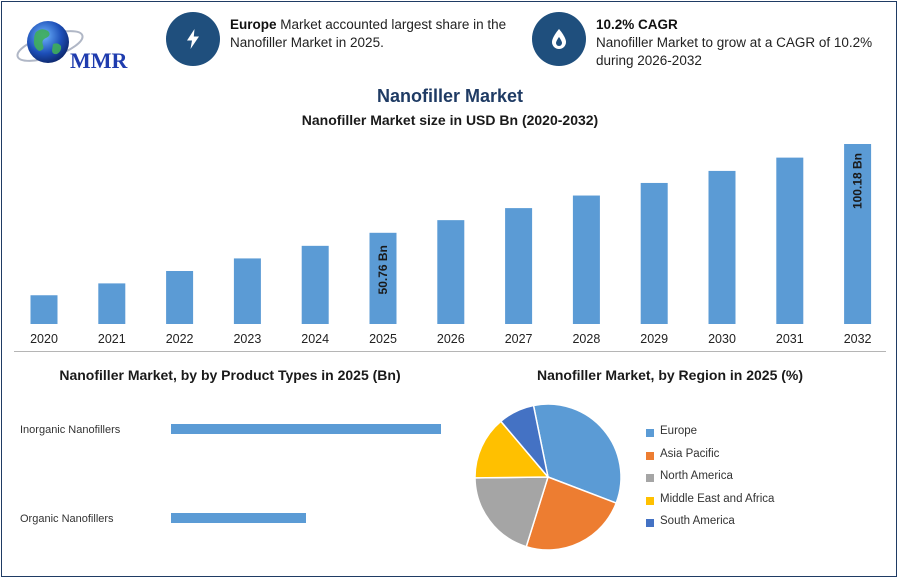 The width and height of the screenshot is (900, 580). I want to click on category-label: Inorganic Nanofillers, so click(70, 430).